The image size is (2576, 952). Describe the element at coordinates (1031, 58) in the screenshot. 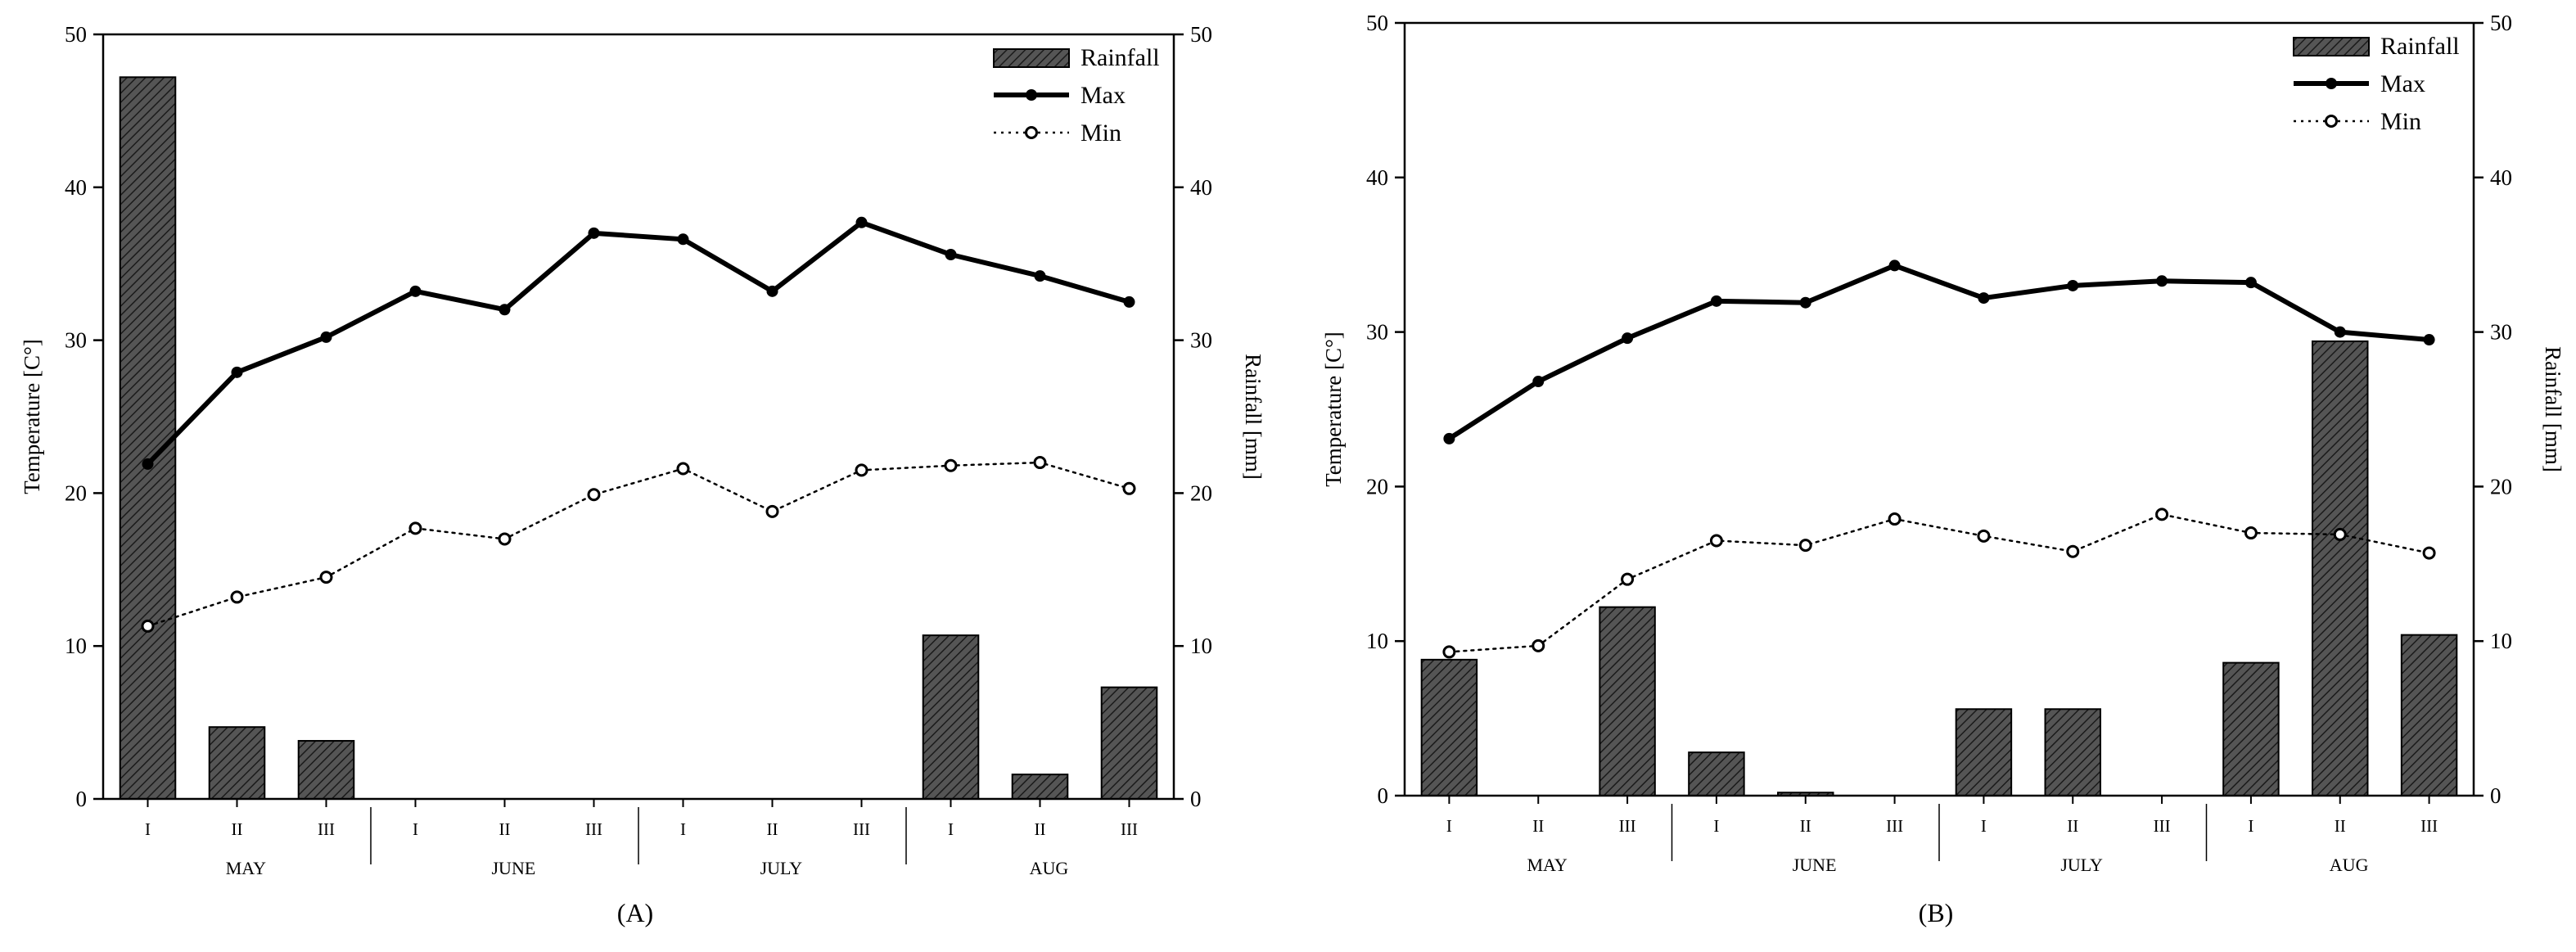

I see `legend-rainfall-swatch` at that location.